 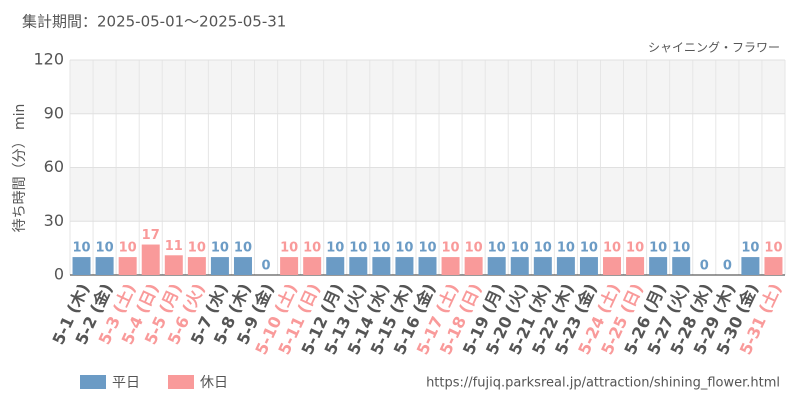 I want to click on y-tick-label: 60, so click(x=54, y=166).